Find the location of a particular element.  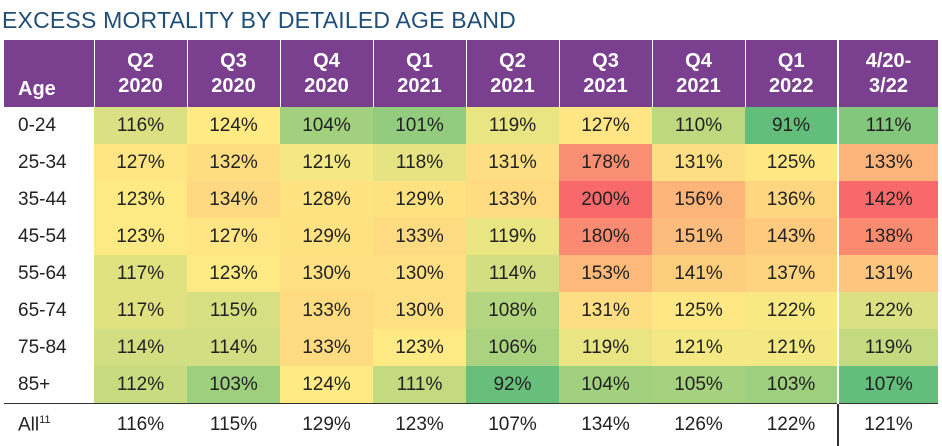

row-label: 75-84 is located at coordinates (49, 347).